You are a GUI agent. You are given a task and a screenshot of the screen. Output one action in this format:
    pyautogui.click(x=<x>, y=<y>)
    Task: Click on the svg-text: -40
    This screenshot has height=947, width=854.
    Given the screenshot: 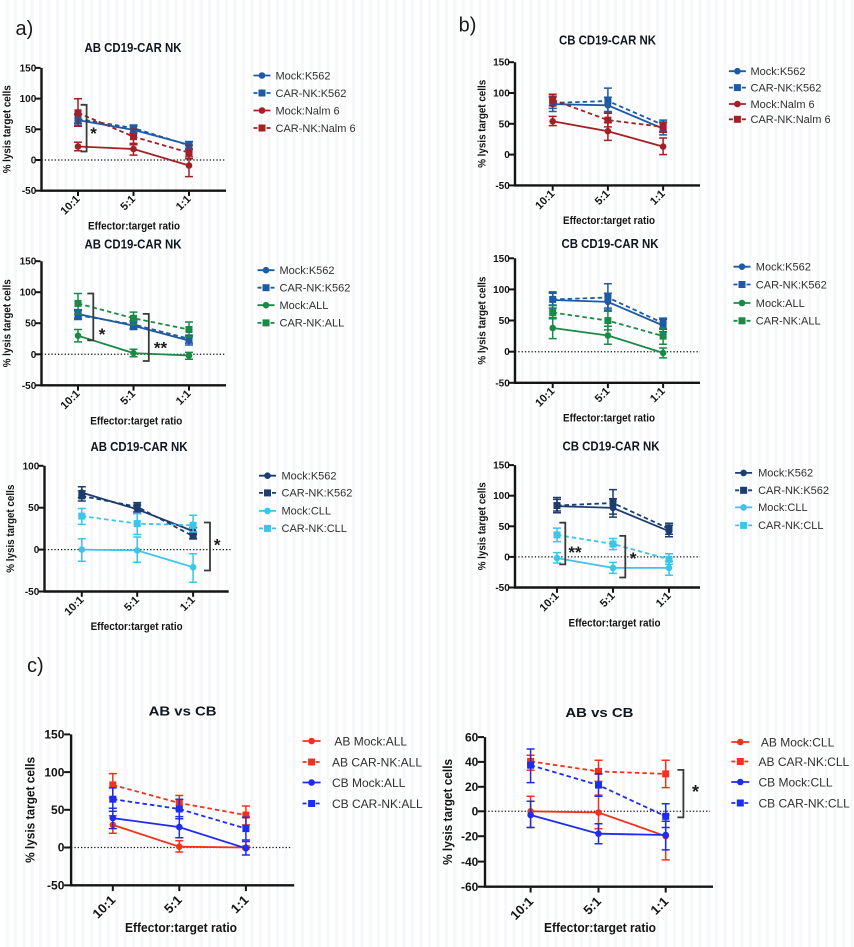 What is the action you would take?
    pyautogui.click(x=470, y=862)
    